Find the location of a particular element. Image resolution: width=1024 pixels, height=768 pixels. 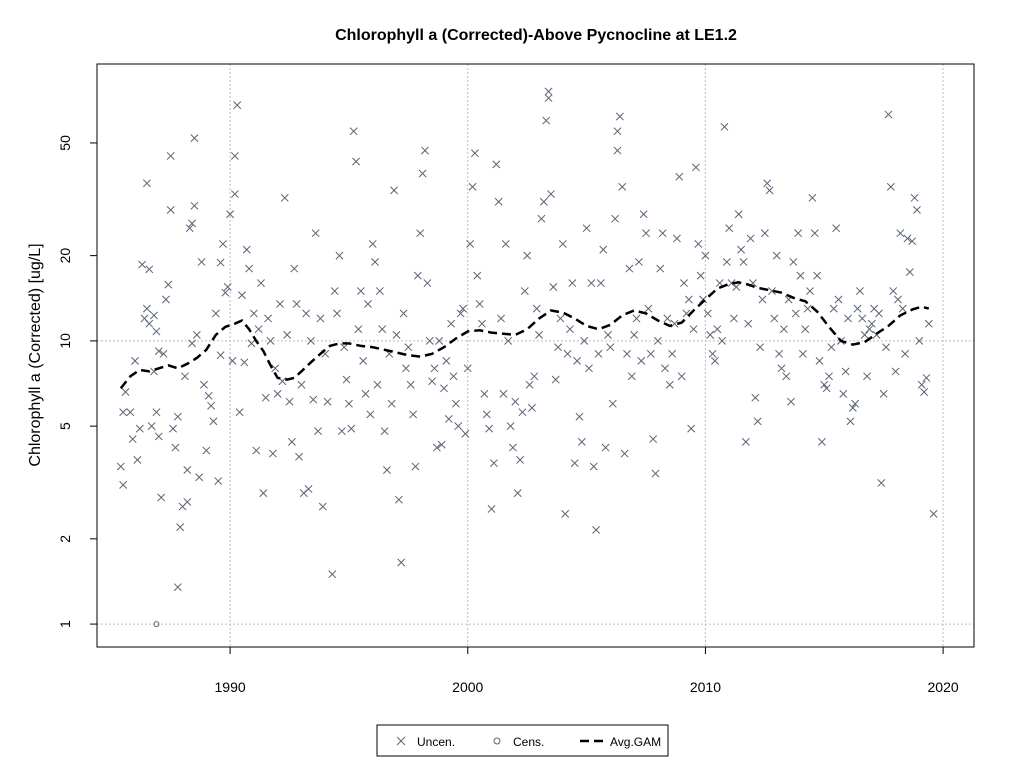

x-axis: 1990 2000 2010 2020 is located at coordinates (587, 671).